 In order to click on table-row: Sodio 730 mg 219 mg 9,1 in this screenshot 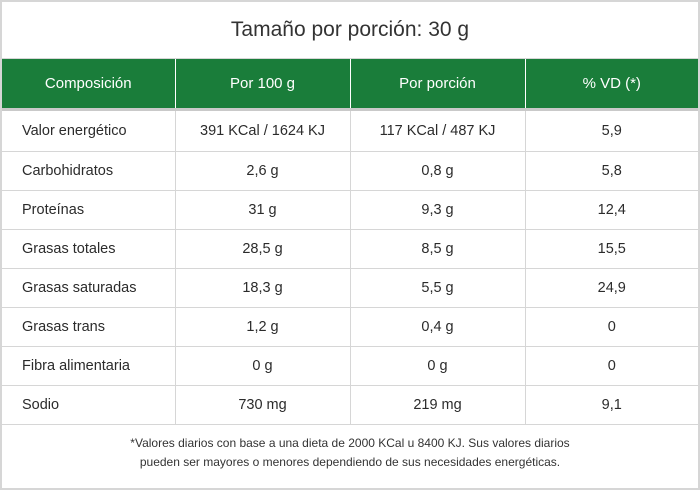, I will do `click(350, 405)`.